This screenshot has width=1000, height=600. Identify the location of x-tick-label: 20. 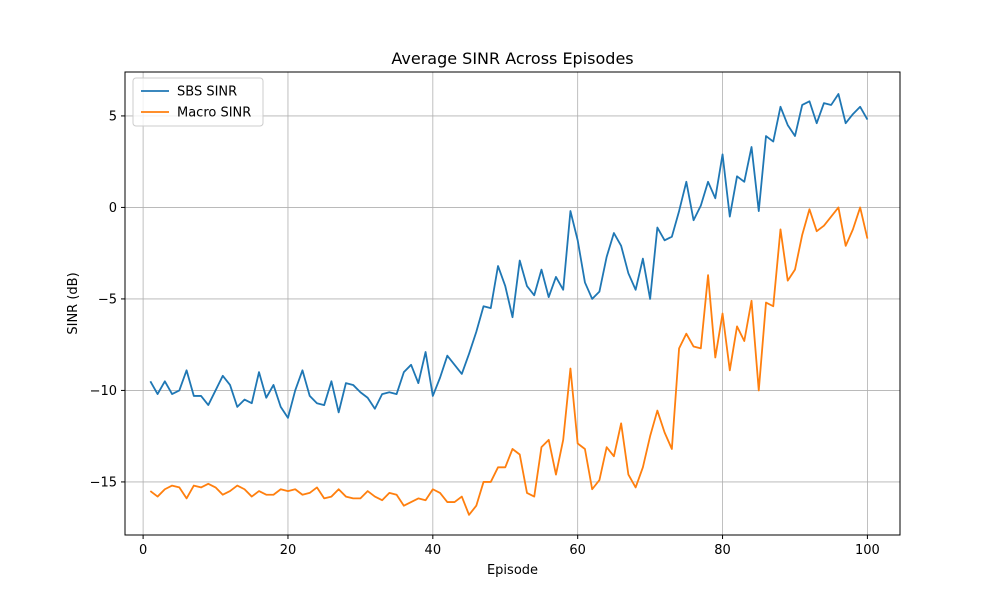
(288, 550).